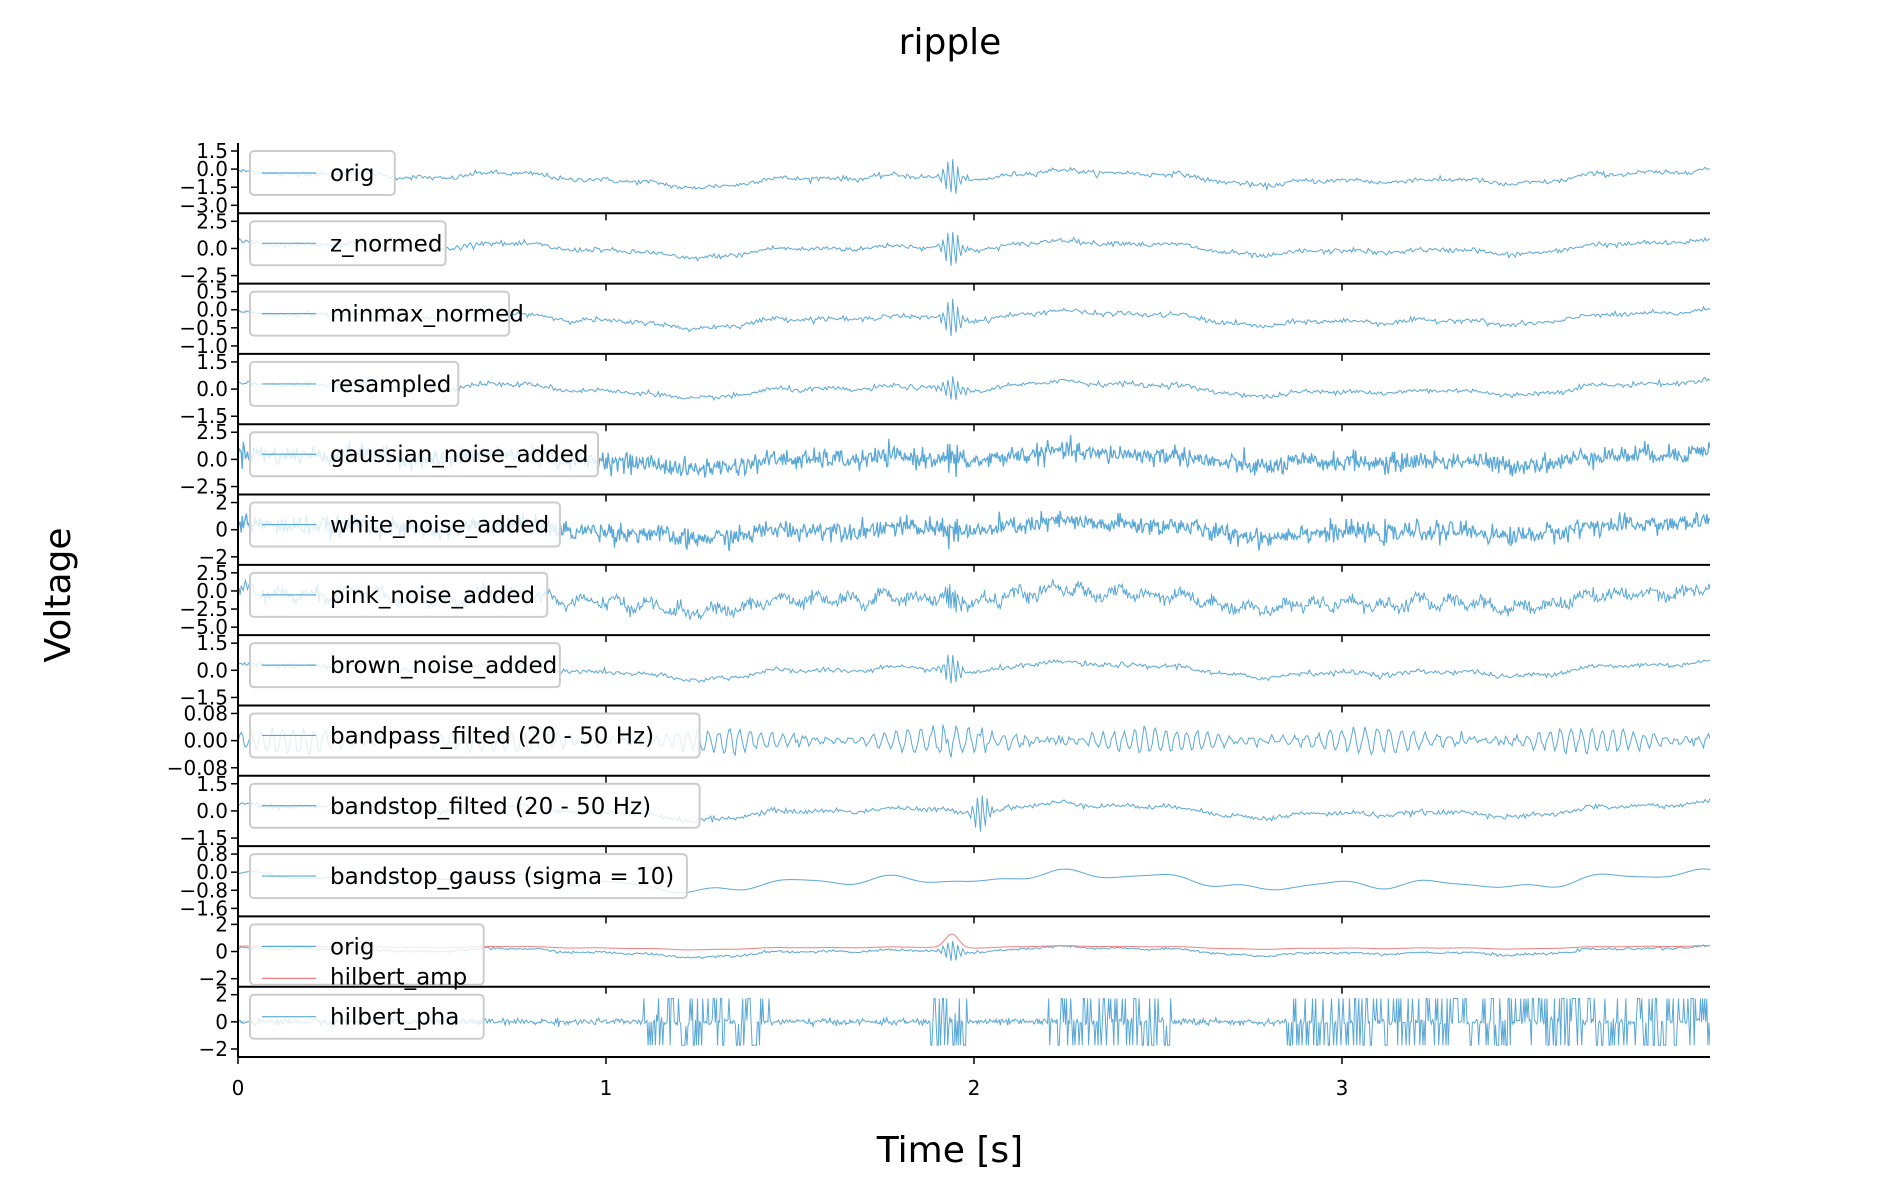 The width and height of the screenshot is (1889, 1181). Describe the element at coordinates (212, 573) in the screenshot. I see `y-tick-label-6-0: 2.5` at that location.